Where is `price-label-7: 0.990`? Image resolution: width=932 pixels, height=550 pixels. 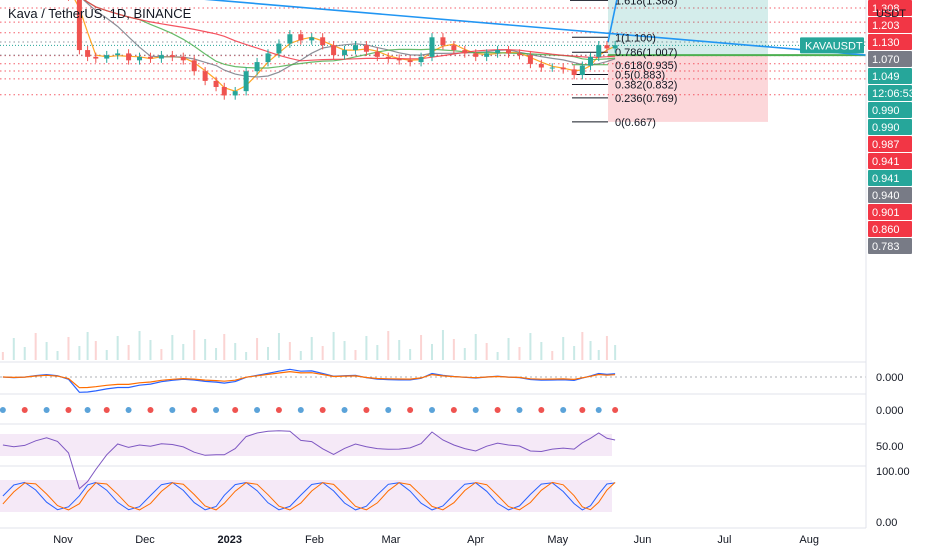 price-label-7: 0.990 is located at coordinates (886, 111).